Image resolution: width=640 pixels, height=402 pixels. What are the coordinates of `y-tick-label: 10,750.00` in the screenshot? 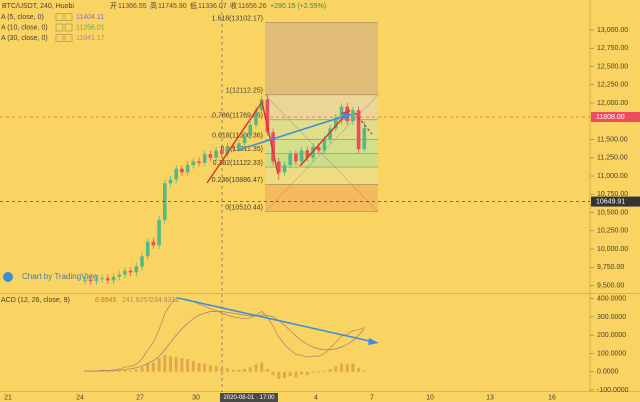 It's located at (612, 194).